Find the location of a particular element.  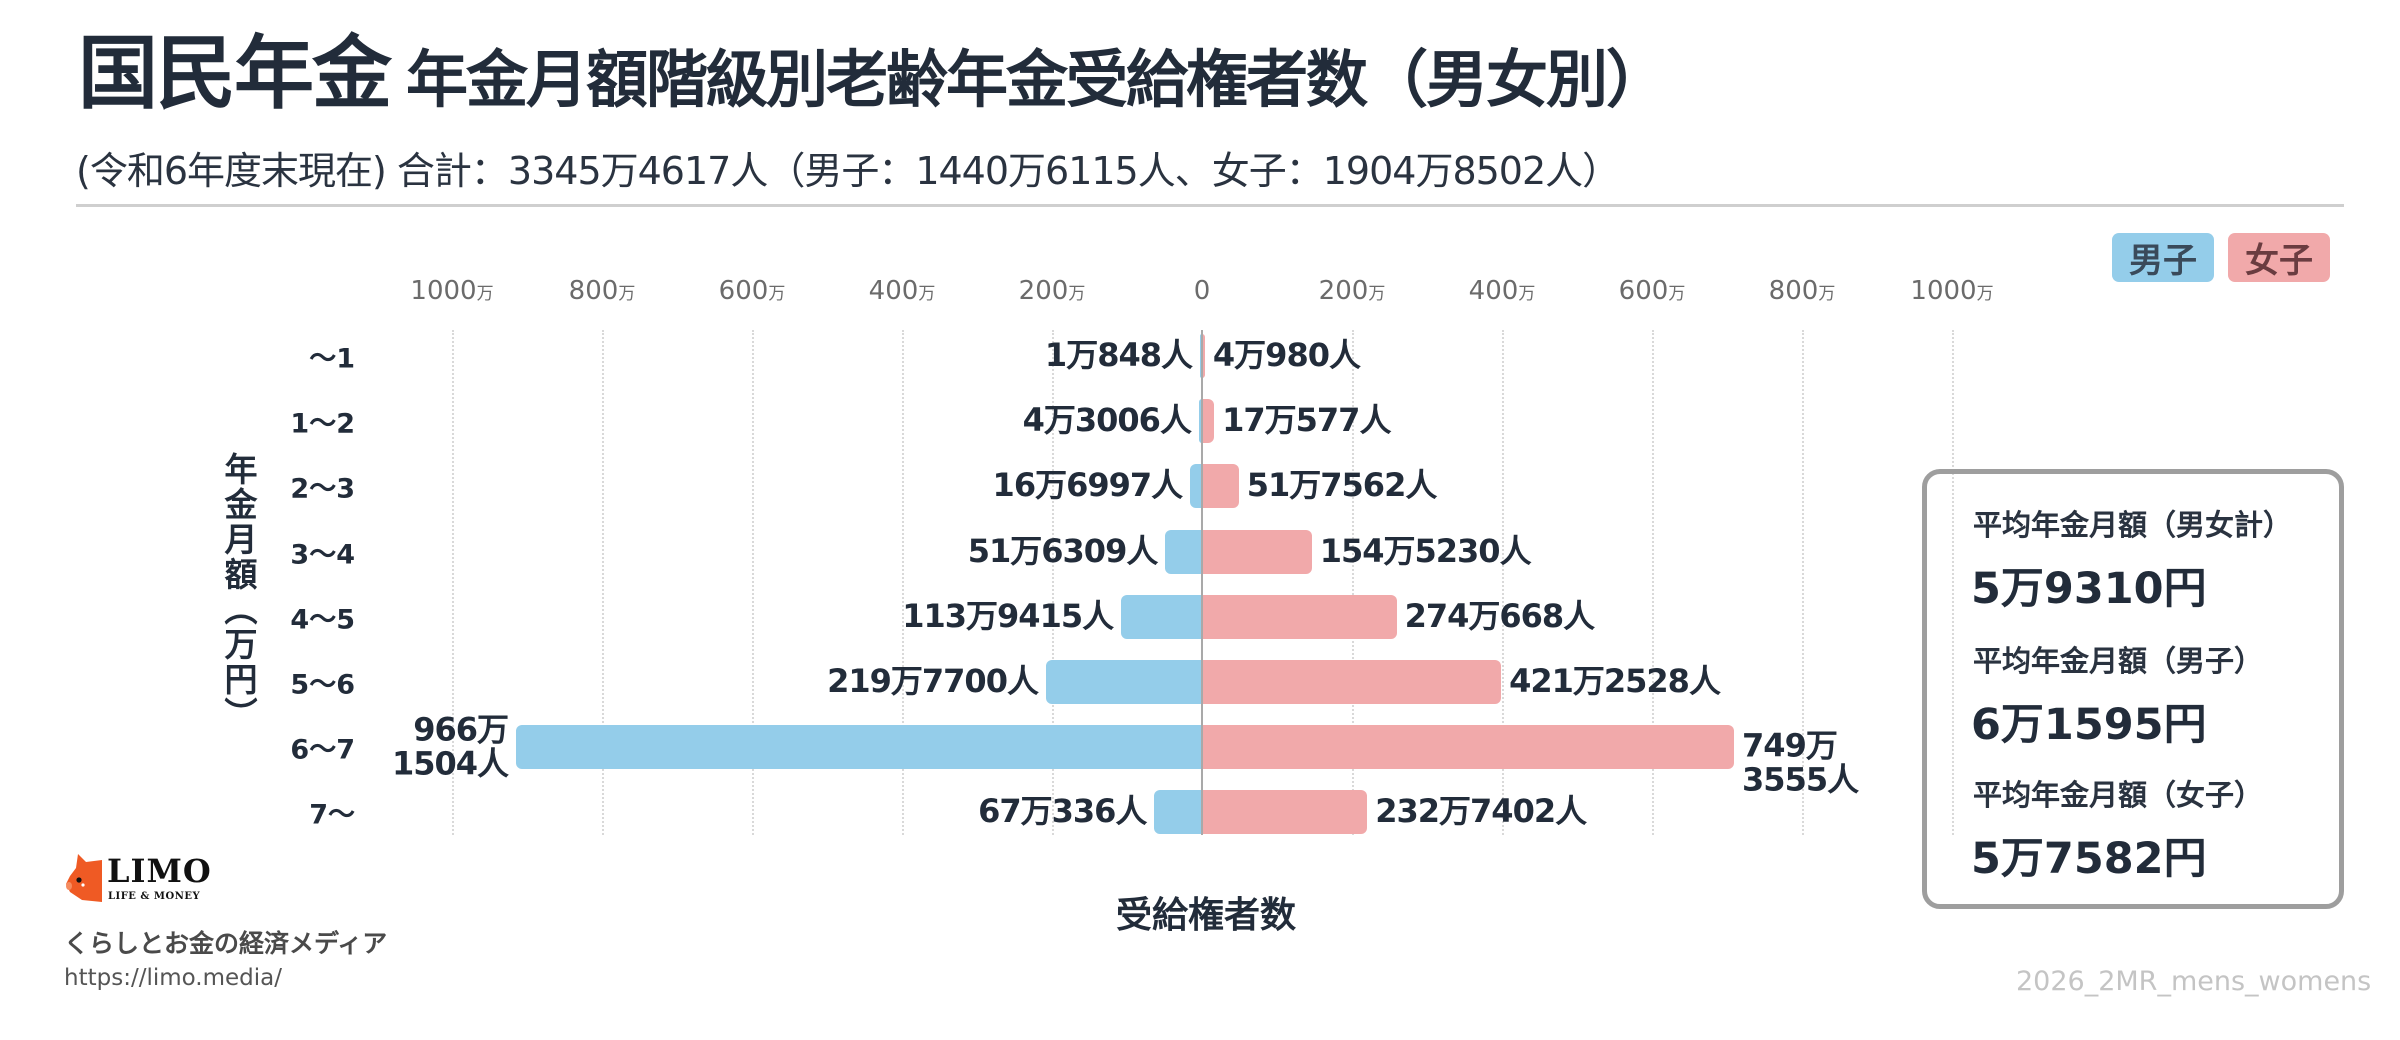

x-tick-label-right: 600万 is located at coordinates (1652, 291).